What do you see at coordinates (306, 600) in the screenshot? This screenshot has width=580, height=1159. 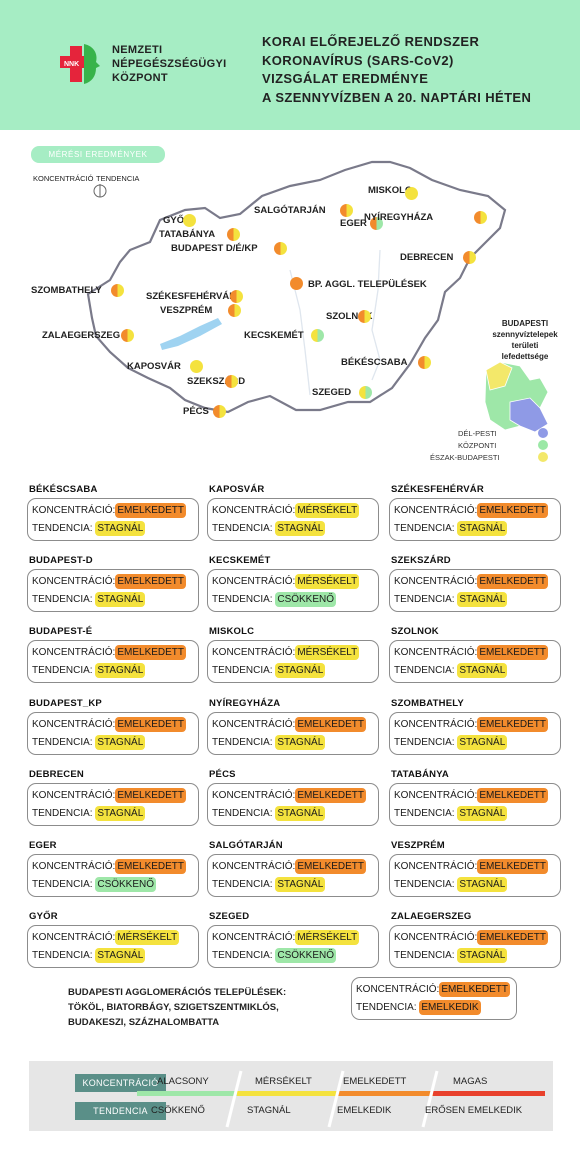 I see `card-trend-value: CSÖKKENŐ` at bounding box center [306, 600].